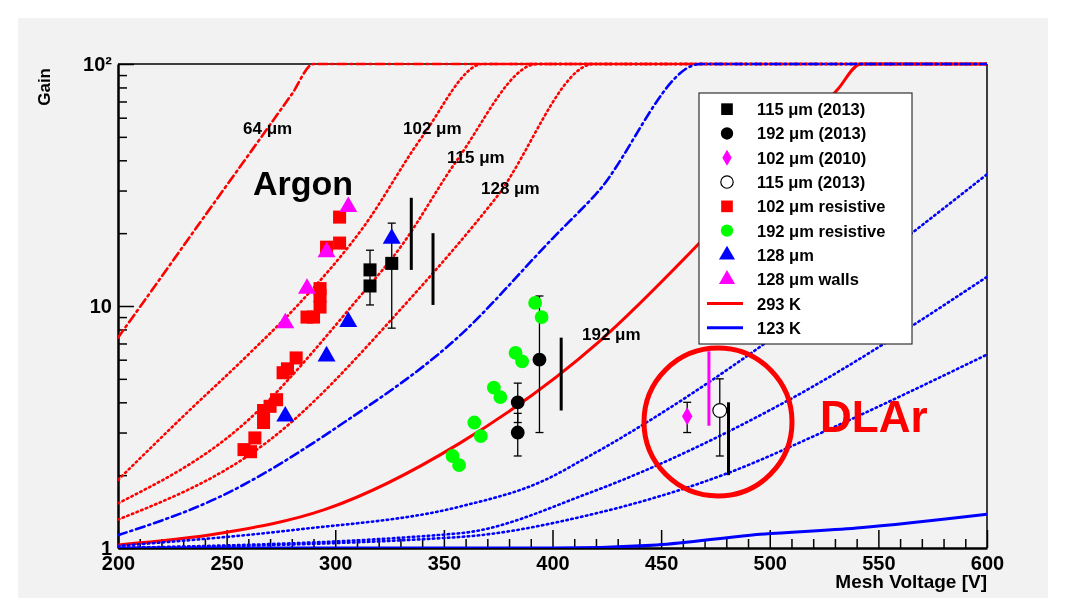 This screenshot has height=606, width=1067. I want to click on x-tick-label: 400, so click(553, 563).